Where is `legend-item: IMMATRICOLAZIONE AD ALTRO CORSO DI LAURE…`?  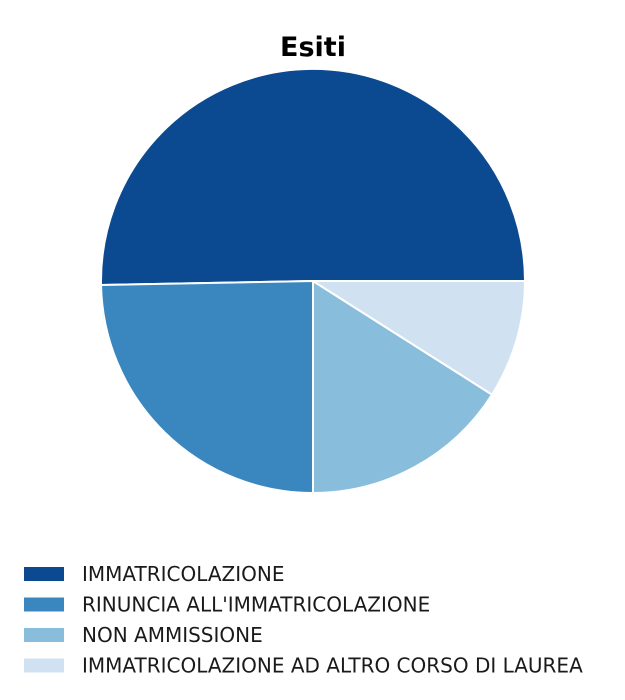 legend-item: IMMATRICOLAZIONE AD ALTRO CORSO DI LAURE… is located at coordinates (303, 666).